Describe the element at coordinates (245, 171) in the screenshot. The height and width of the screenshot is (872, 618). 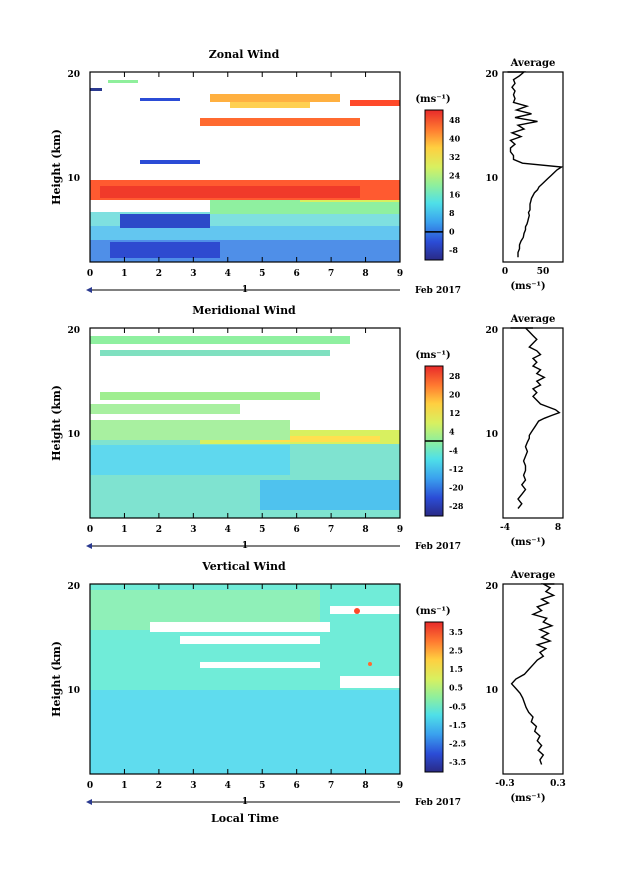
I see `zonal-field` at that location.